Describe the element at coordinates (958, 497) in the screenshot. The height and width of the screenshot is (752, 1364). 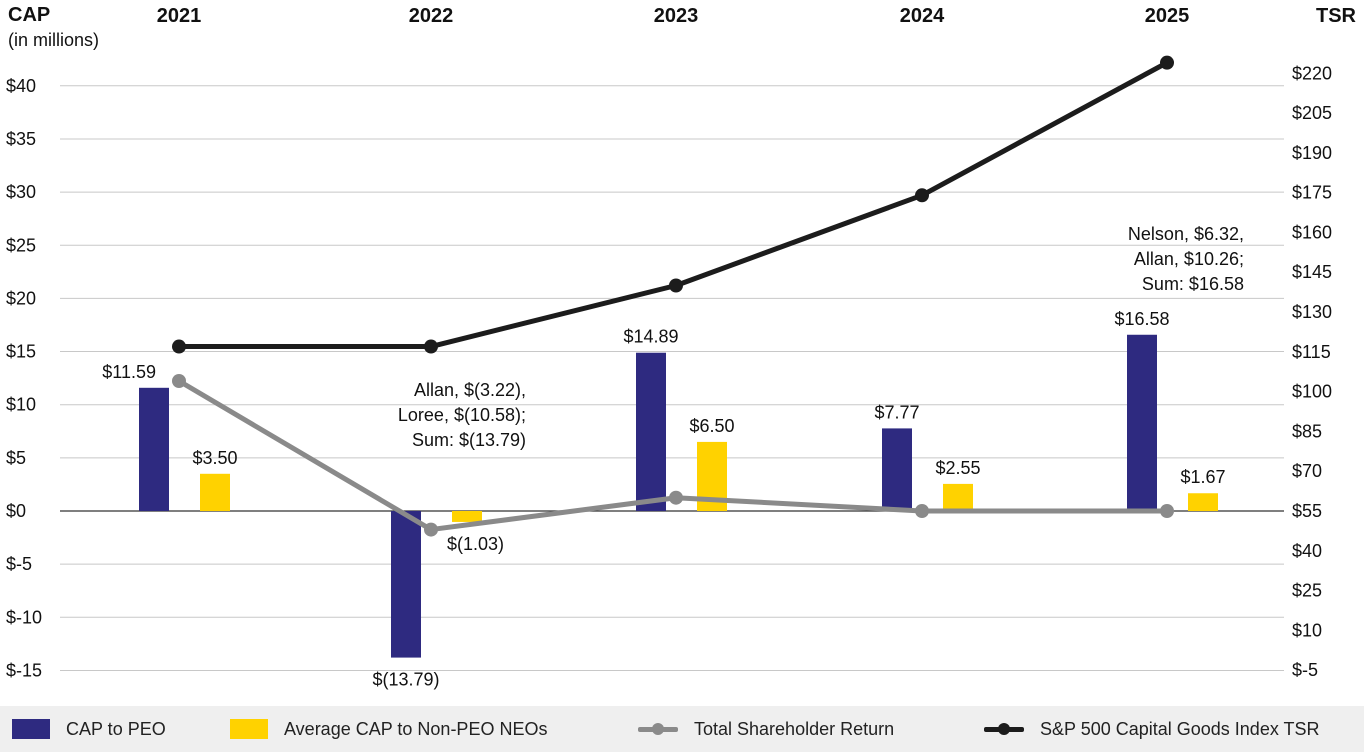
I see `bar-neo-2024` at that location.